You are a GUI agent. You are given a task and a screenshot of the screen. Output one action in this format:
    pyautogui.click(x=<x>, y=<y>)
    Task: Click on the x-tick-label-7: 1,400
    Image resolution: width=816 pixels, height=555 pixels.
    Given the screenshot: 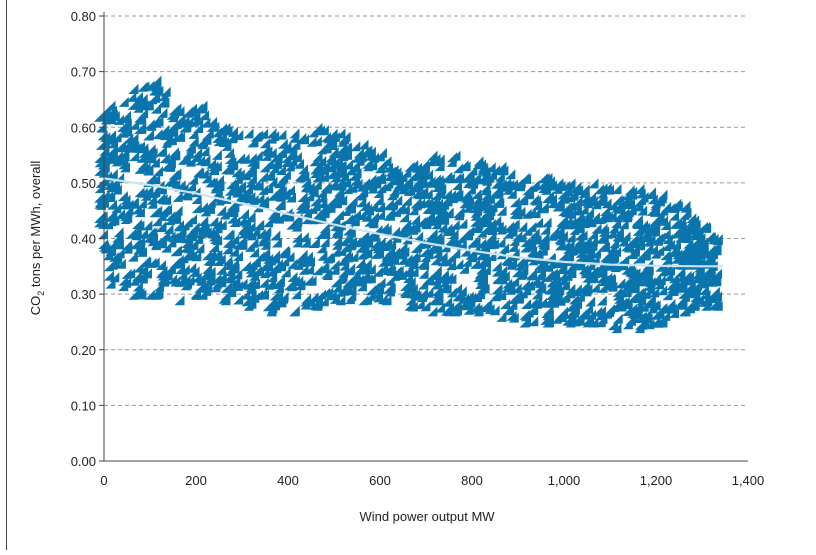 What is the action you would take?
    pyautogui.click(x=748, y=480)
    